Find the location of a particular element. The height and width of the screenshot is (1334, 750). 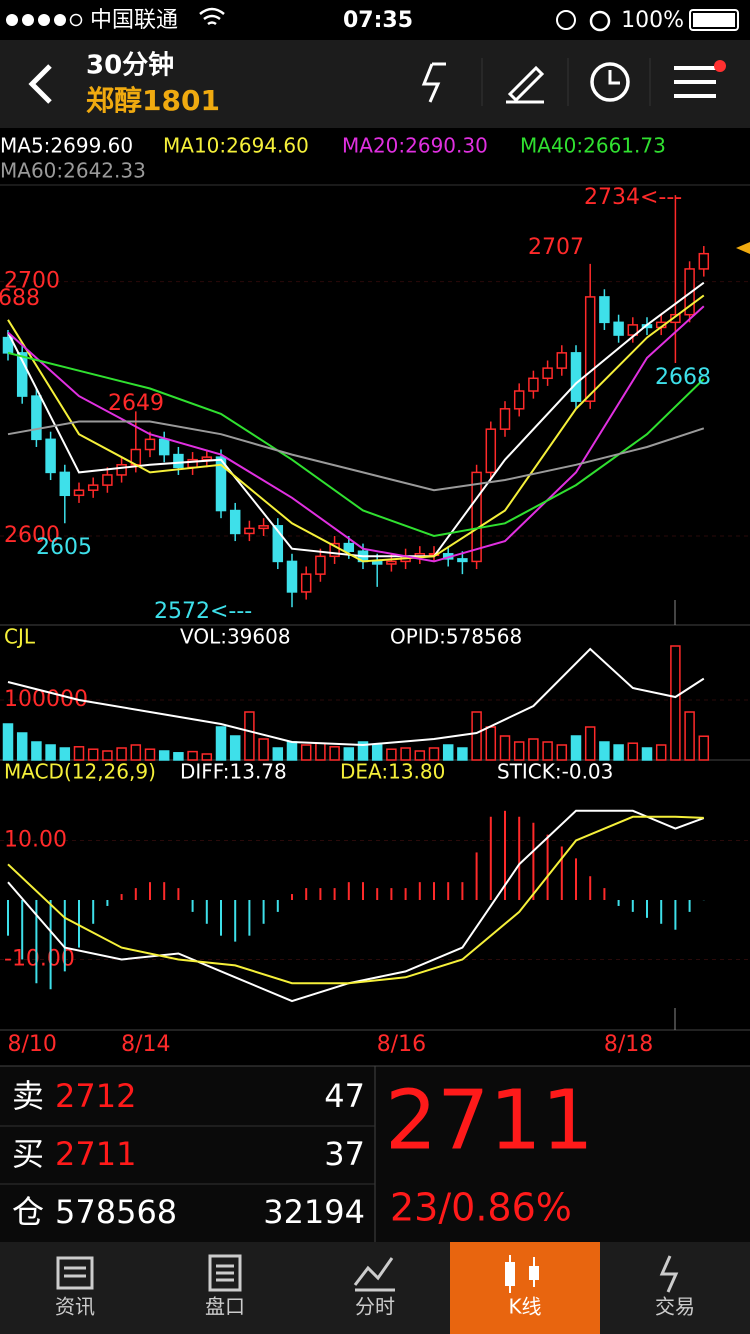

tab-label: K线 is located at coordinates (524, 1307).